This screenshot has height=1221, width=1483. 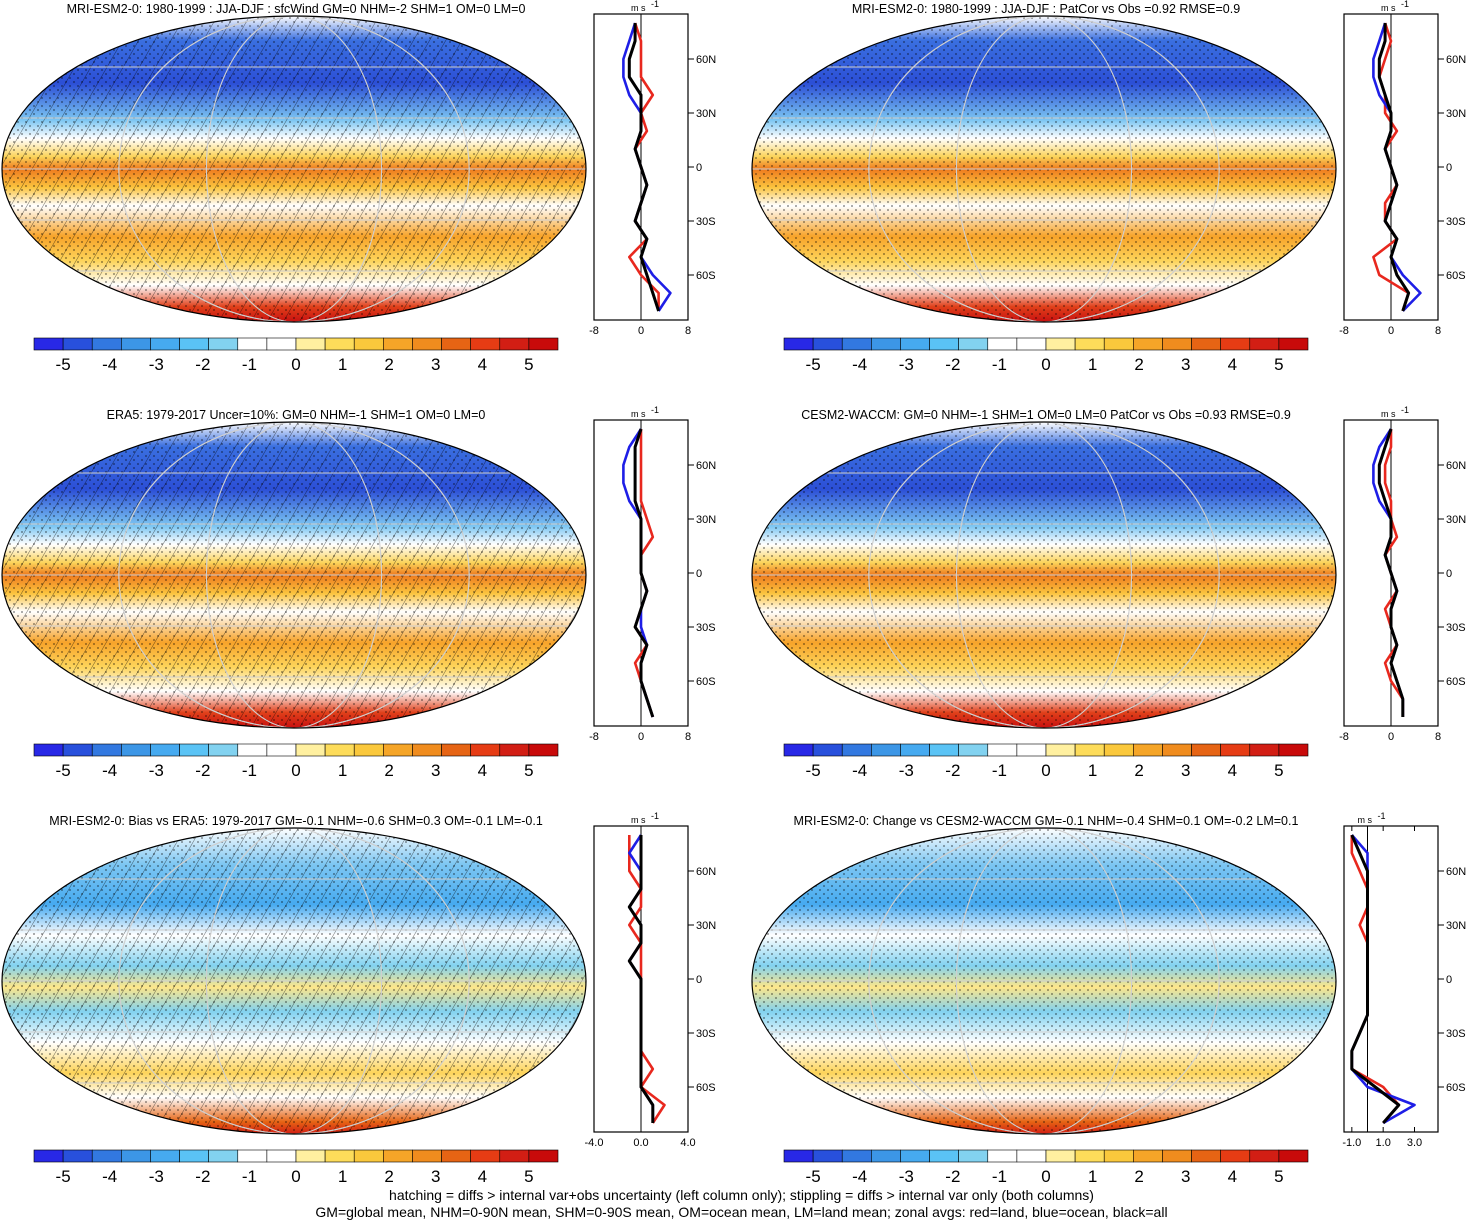 What do you see at coordinates (699, 574) in the screenshot?
I see `lat-label: 0` at bounding box center [699, 574].